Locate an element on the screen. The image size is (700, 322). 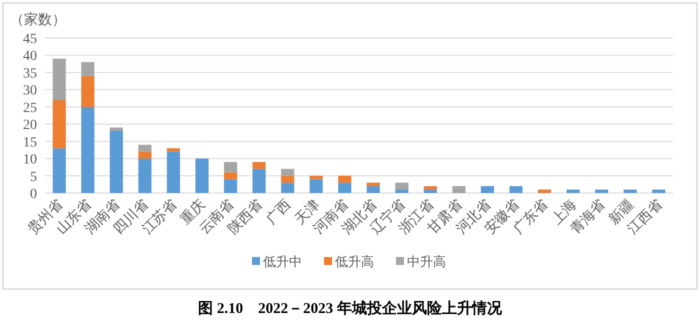
y-tick-label: 25 is located at coordinates (30, 108).